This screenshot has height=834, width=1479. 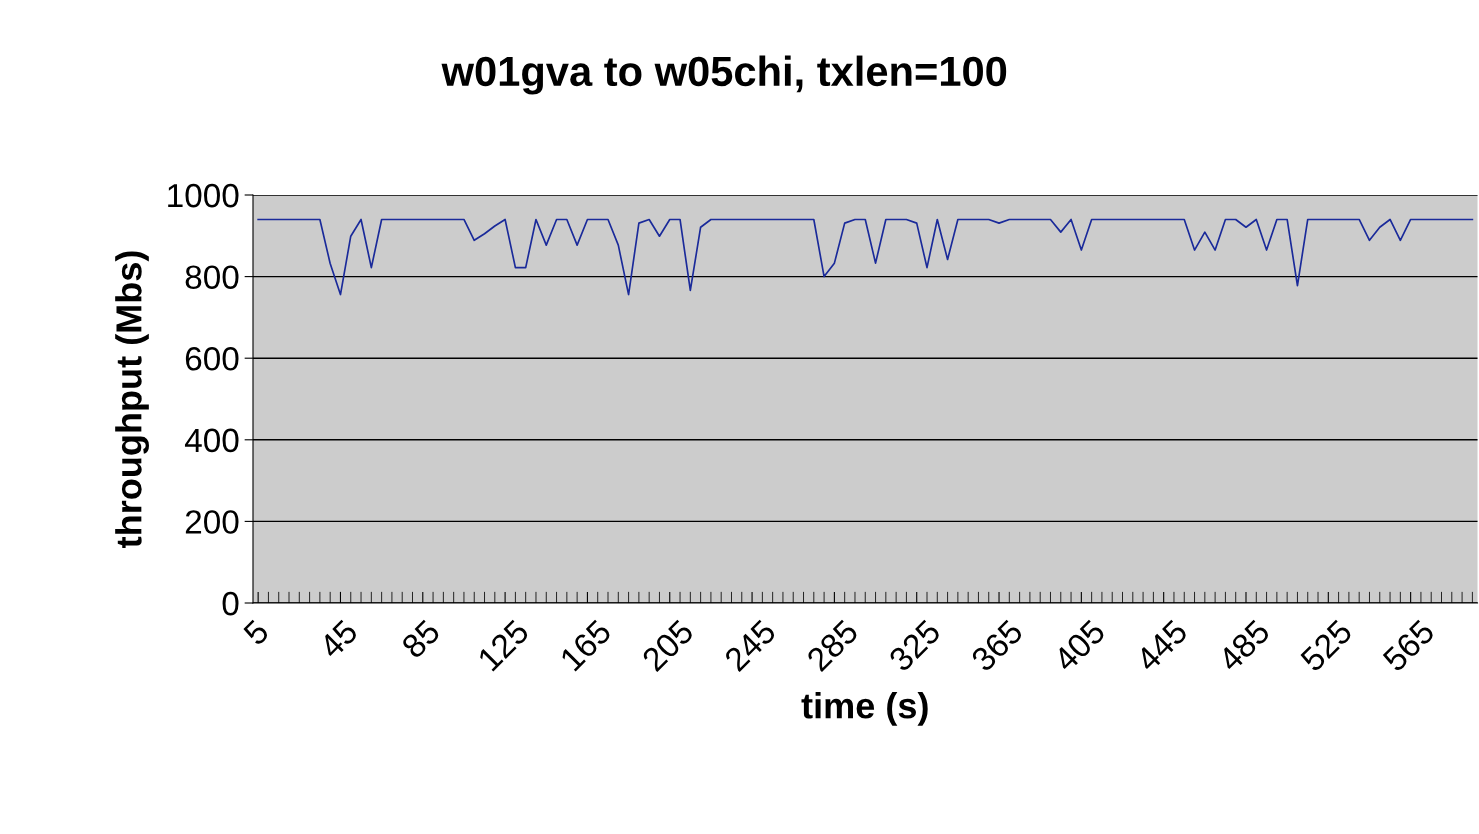 What do you see at coordinates (1326, 645) in the screenshot?
I see `x-tick-label: 525` at bounding box center [1326, 645].